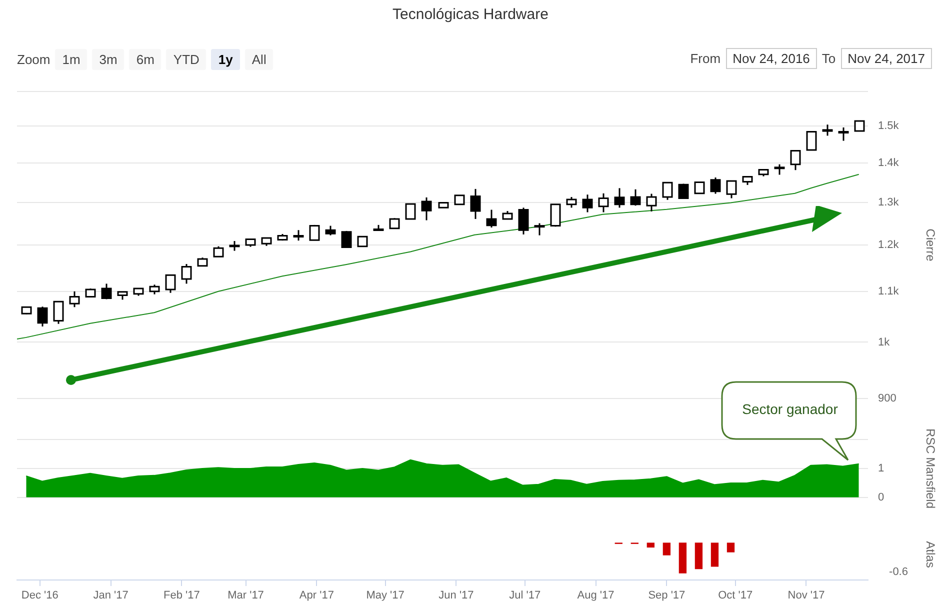 Image resolution: width=941 pixels, height=613 pixels. Describe the element at coordinates (930, 468) in the screenshot. I see `y-axis-title: RSC Mansfield` at that location.